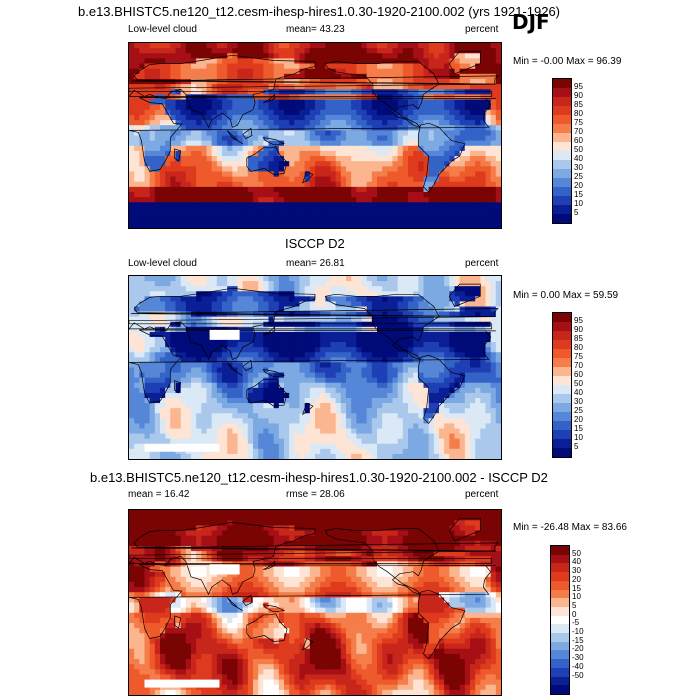 The image size is (700, 700). I want to click on missing-data-region, so click(224, 569).